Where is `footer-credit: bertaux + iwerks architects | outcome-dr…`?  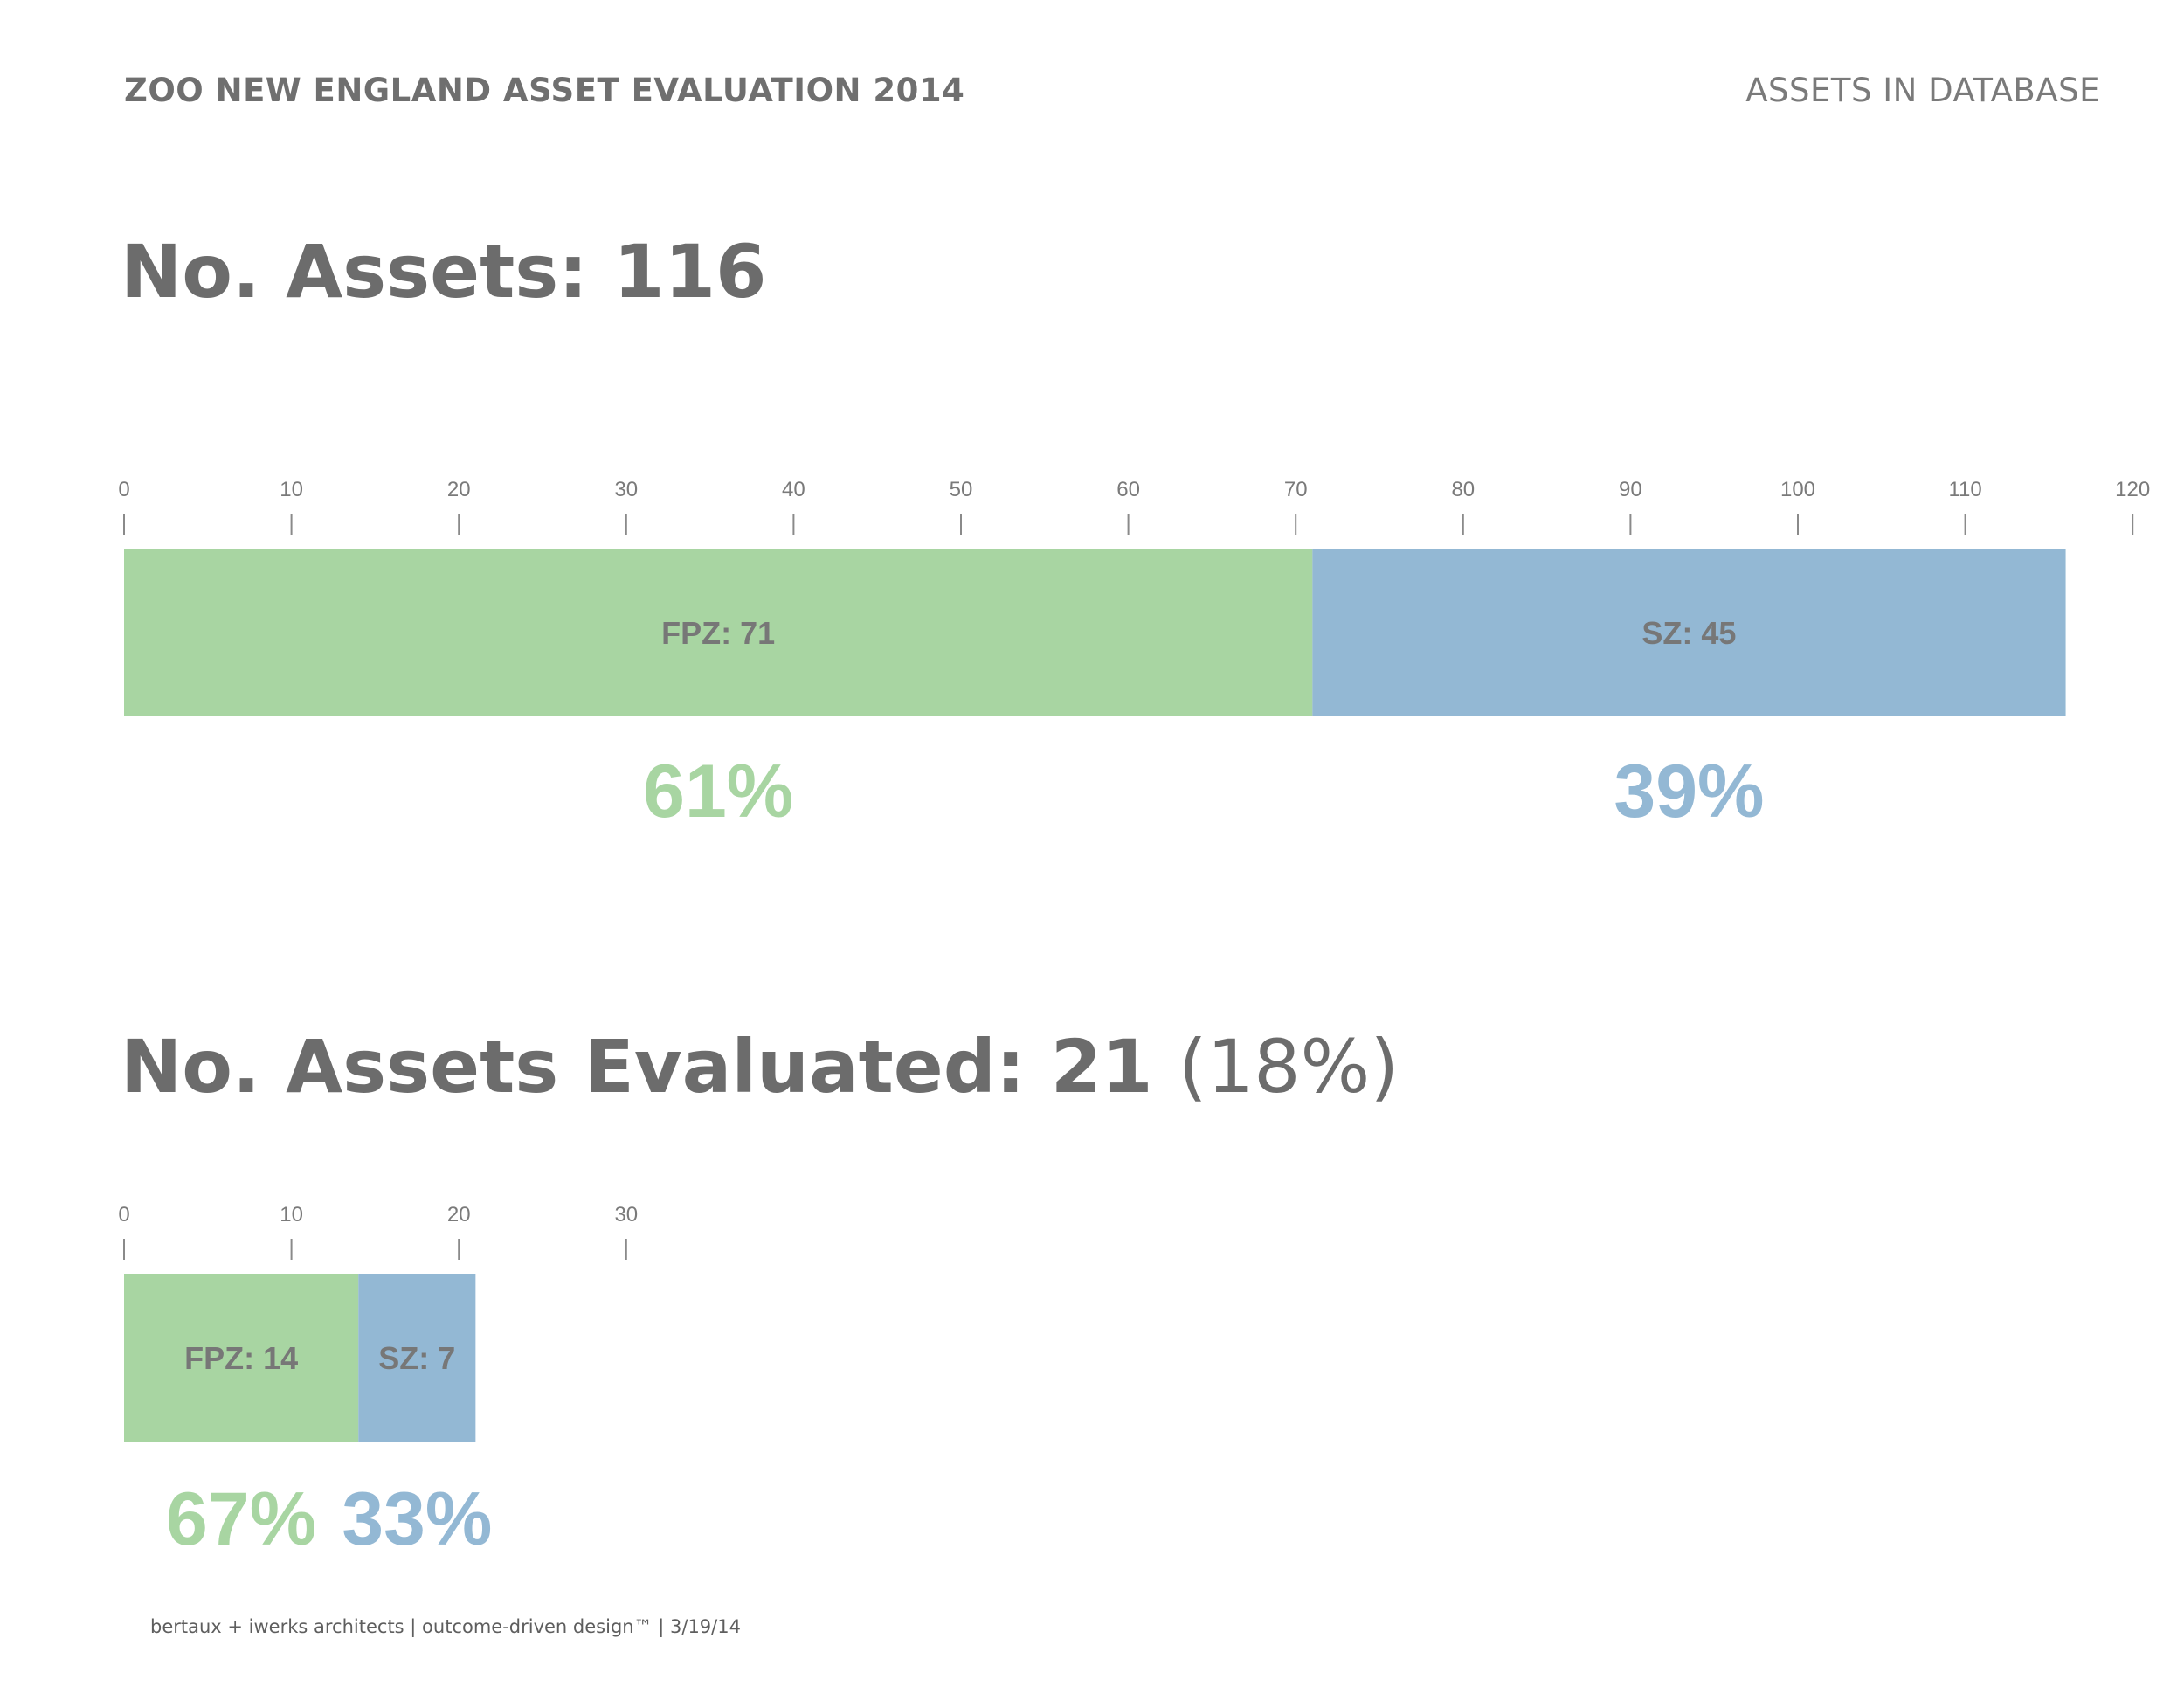 footer-credit: bertaux + iwerks architects | outcome-dr… is located at coordinates (445, 1626).